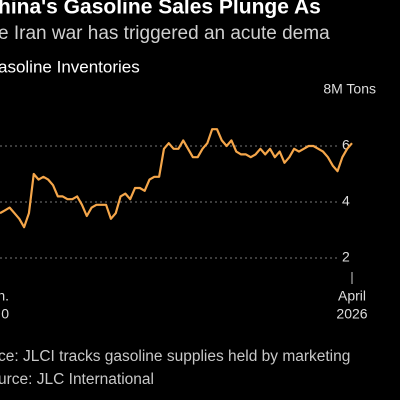 The width and height of the screenshot is (400, 400). I want to click on x-tick-label: 2026, so click(351, 314).